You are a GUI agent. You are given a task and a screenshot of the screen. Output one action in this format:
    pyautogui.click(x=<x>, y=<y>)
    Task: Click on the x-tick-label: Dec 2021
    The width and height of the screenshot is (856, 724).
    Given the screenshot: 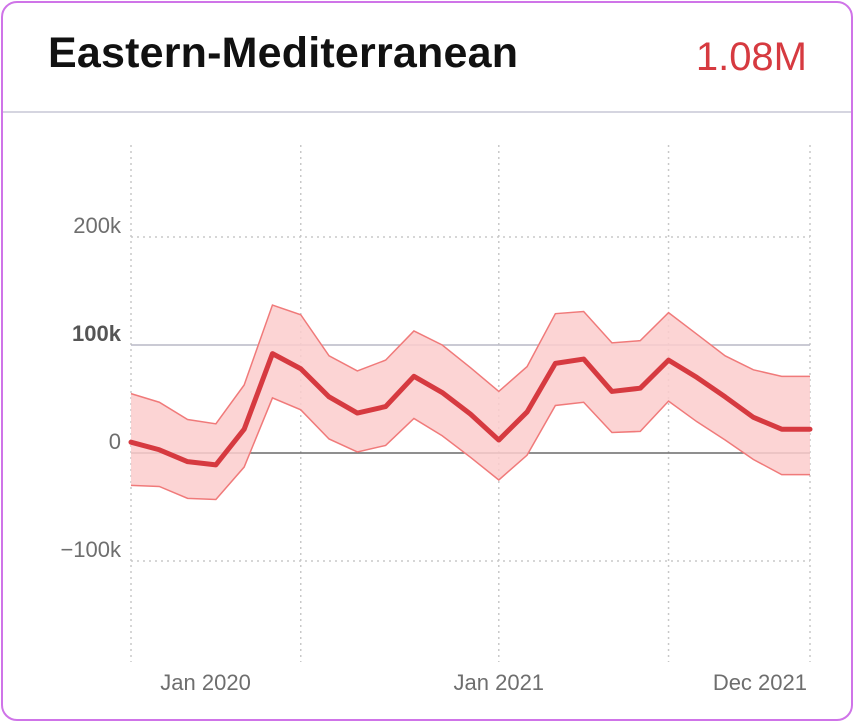 What is the action you would take?
    pyautogui.click(x=760, y=682)
    